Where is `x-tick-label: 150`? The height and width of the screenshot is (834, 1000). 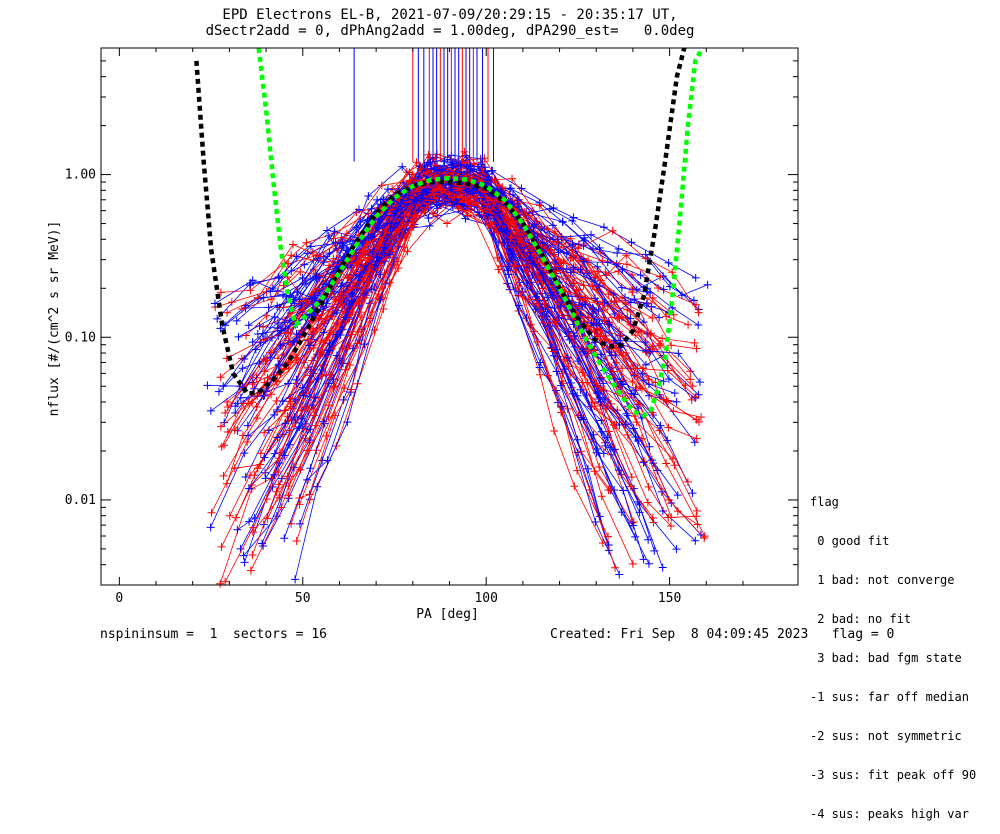 x-tick-label: 150 is located at coordinates (669, 598).